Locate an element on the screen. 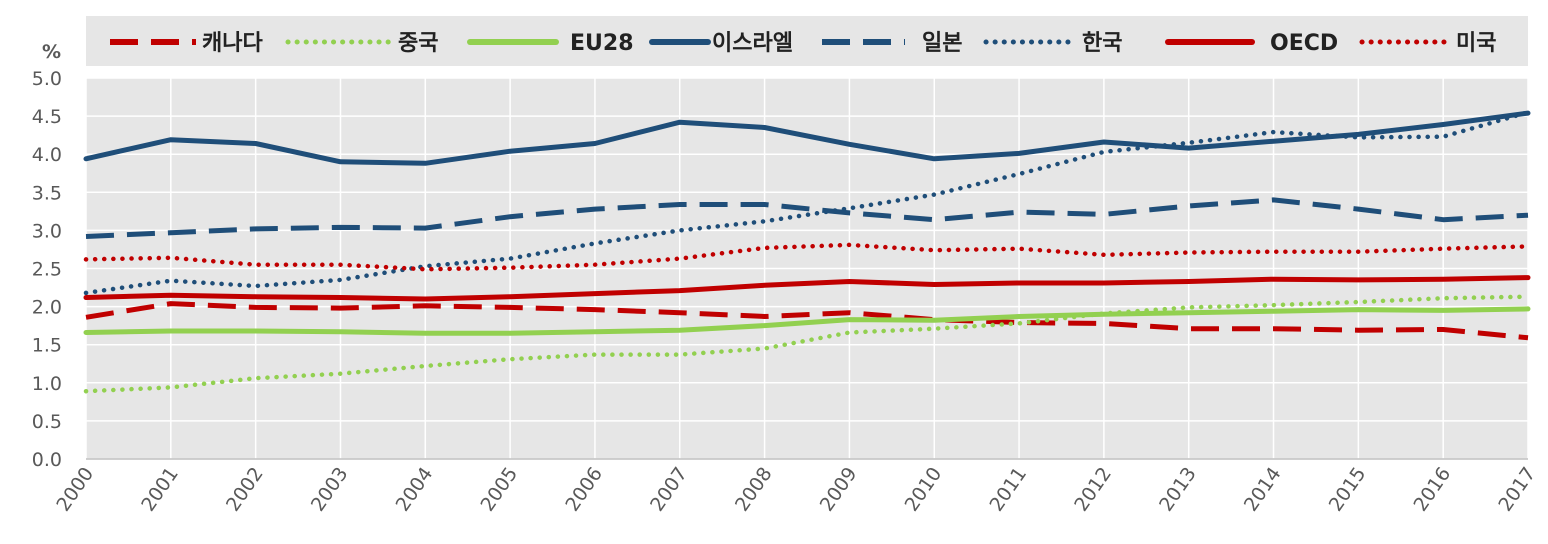 The width and height of the screenshot is (1548, 544). y-tick-label: 2.5 is located at coordinates (47, 270).